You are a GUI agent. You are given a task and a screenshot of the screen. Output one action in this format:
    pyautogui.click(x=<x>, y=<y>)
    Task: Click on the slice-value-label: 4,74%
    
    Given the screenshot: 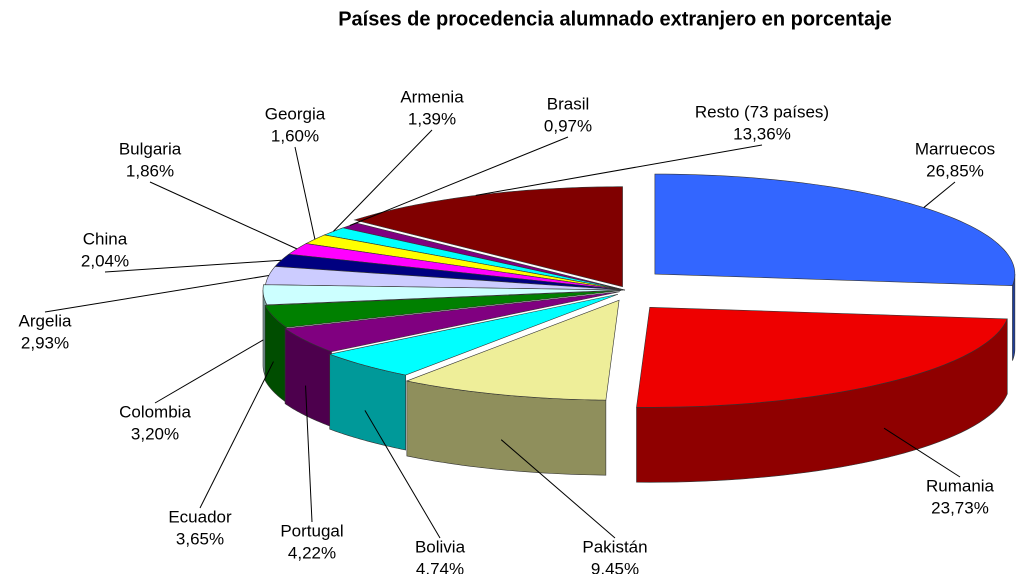 What is the action you would take?
    pyautogui.click(x=440, y=566)
    